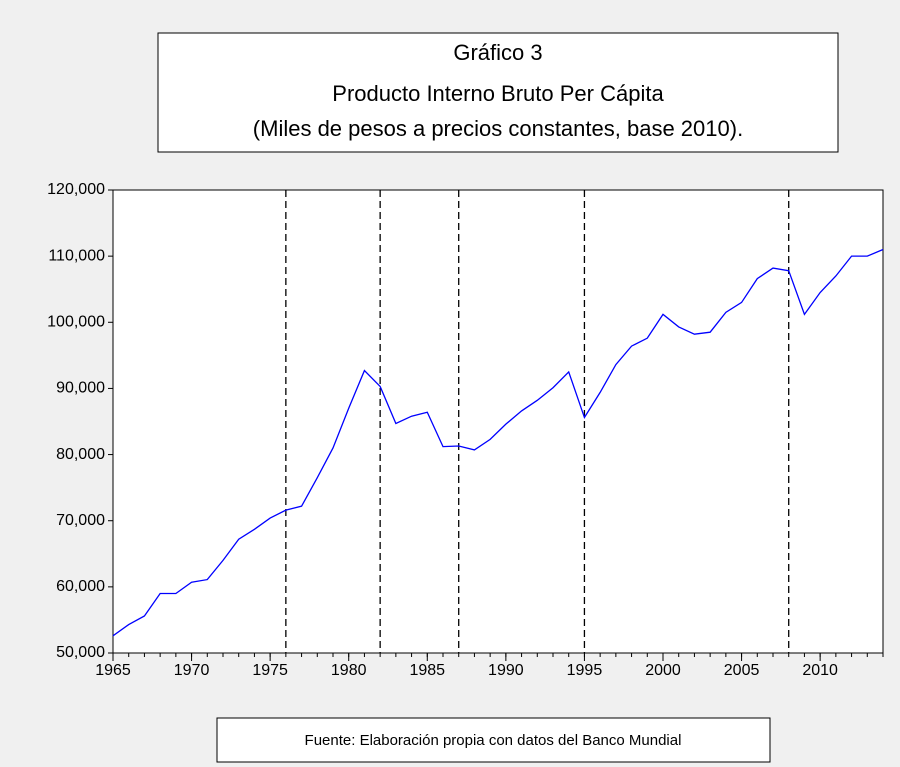 Image resolution: width=900 pixels, height=767 pixels. I want to click on x-tick-label: 2010, so click(820, 670).